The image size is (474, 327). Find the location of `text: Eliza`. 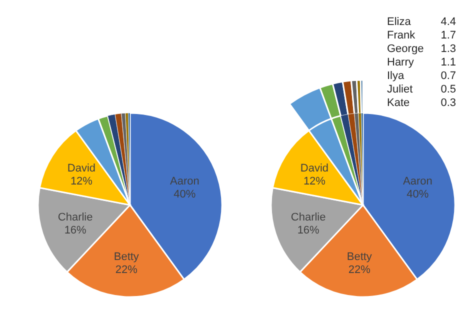

text: Eliza is located at coordinates (399, 22).